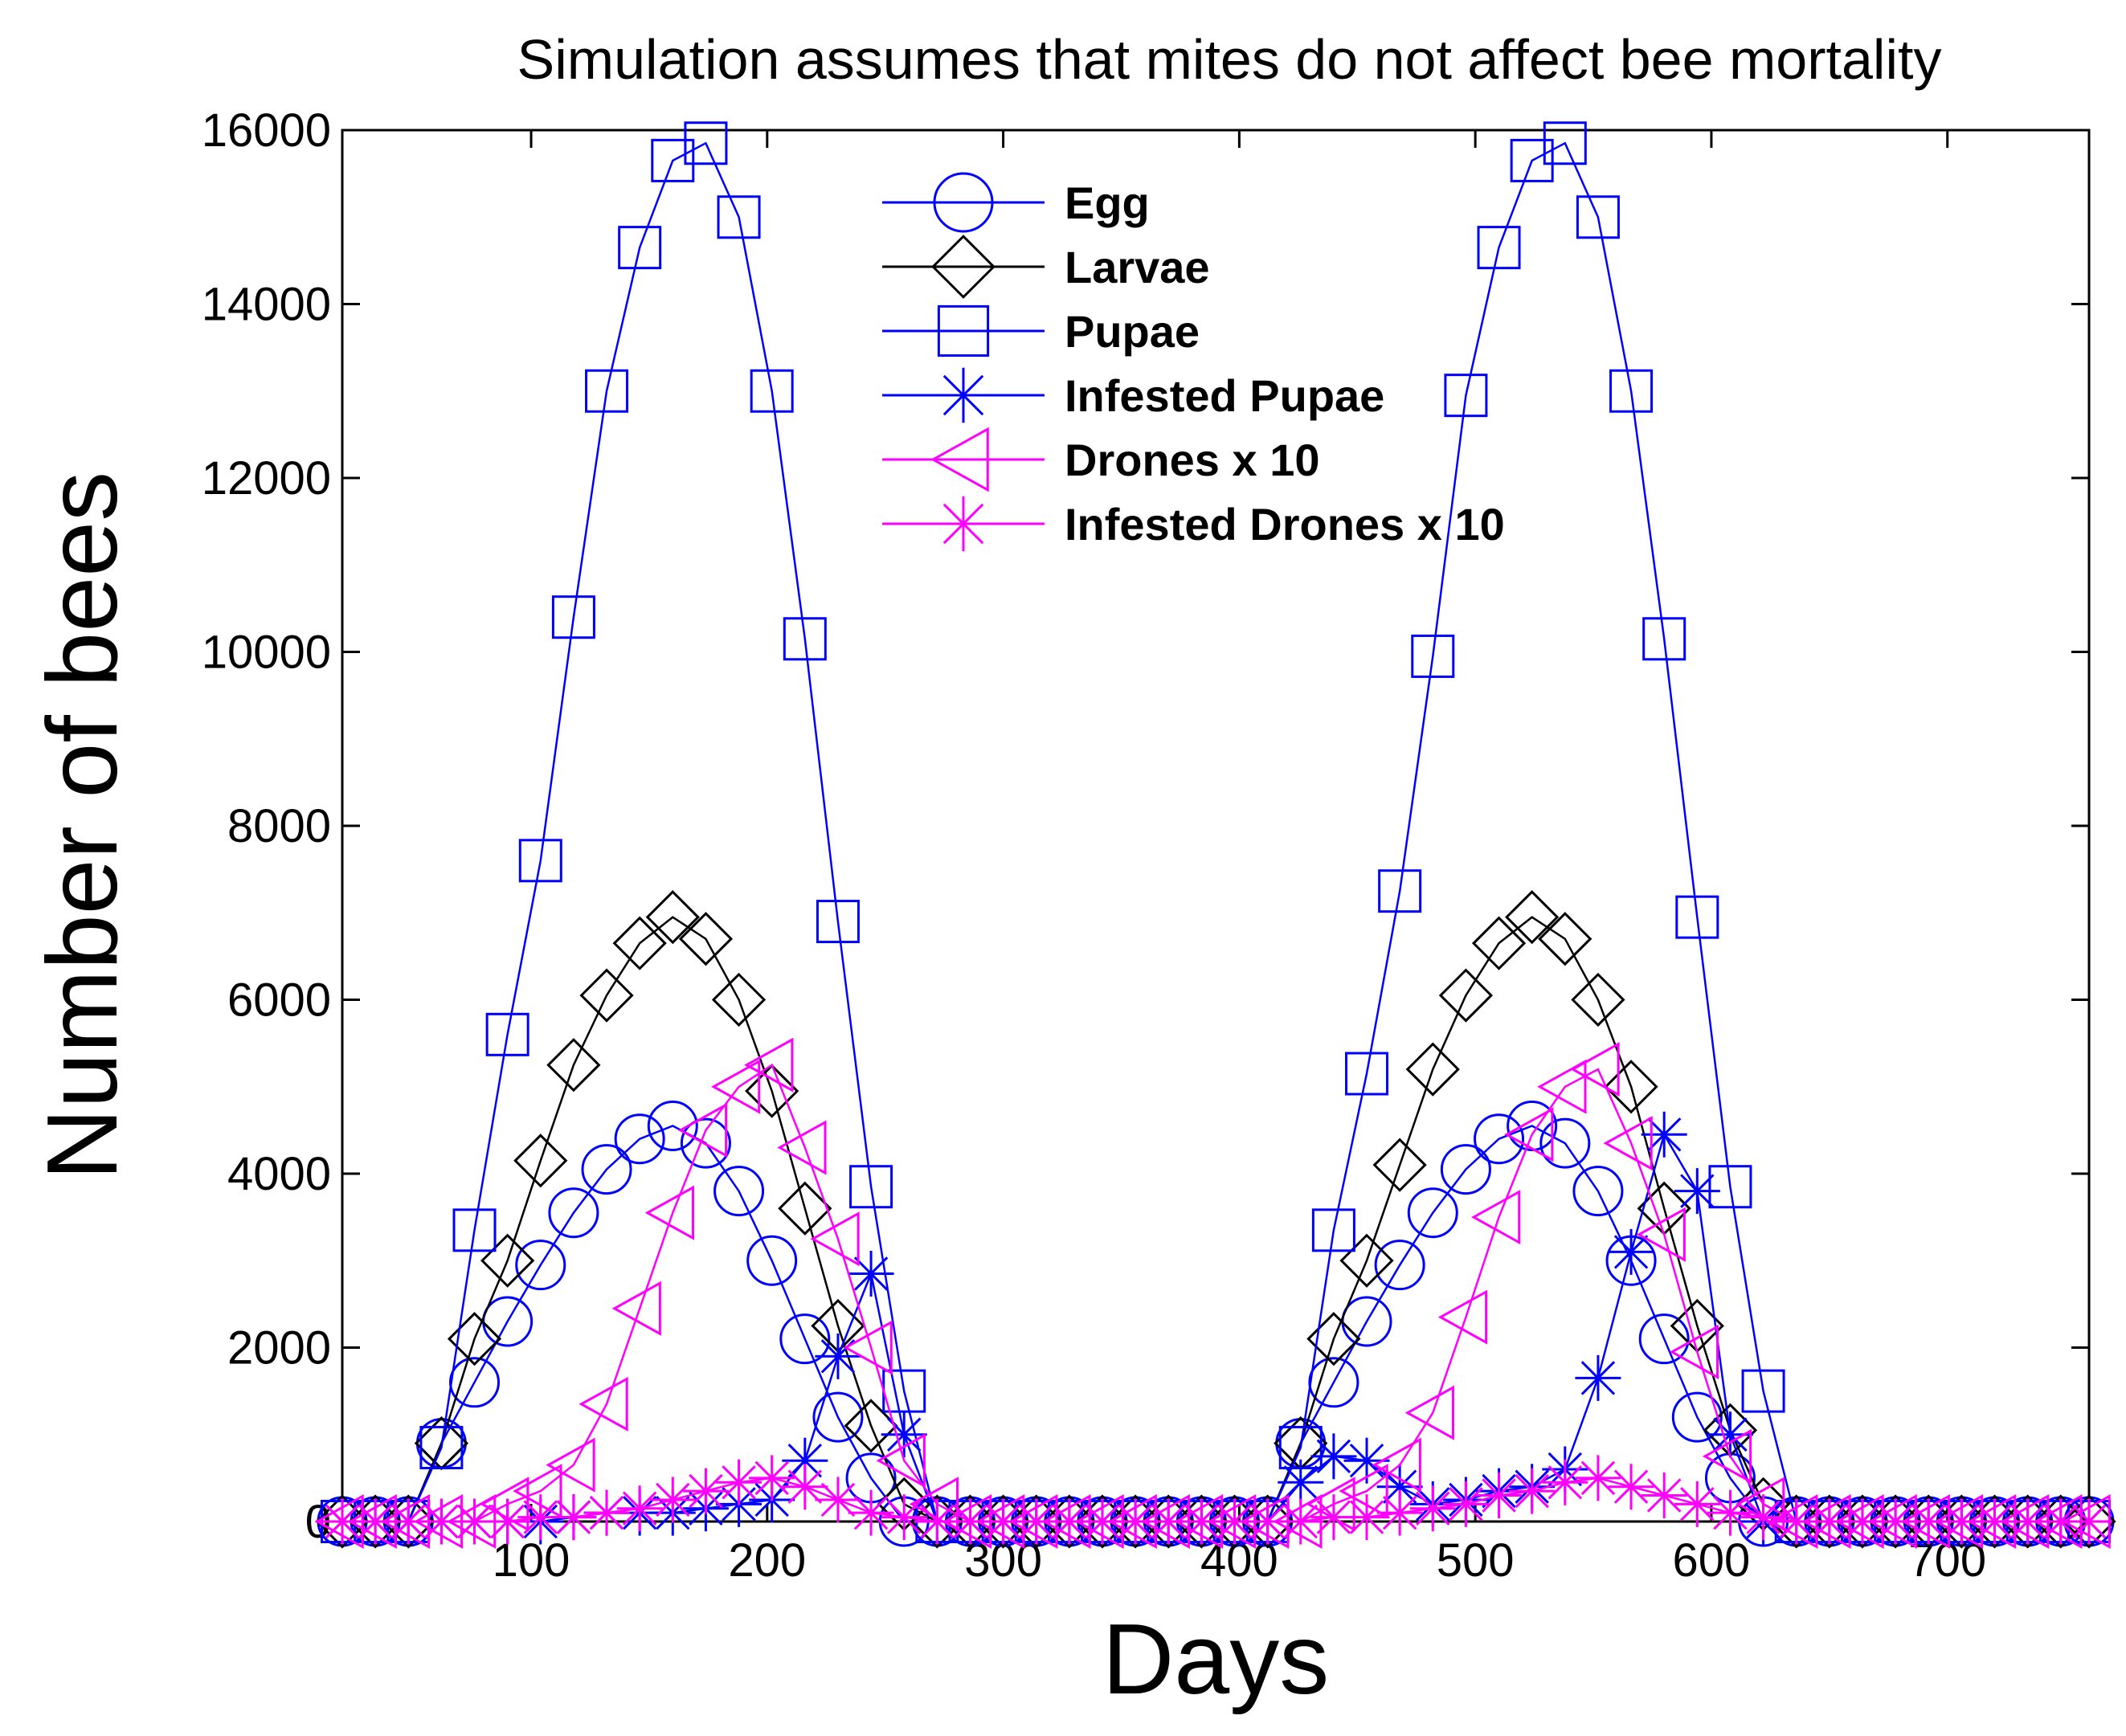 Image resolution: width=2126 pixels, height=1736 pixels. Describe the element at coordinates (279, 826) in the screenshot. I see `y-tick-label: 8000` at that location.